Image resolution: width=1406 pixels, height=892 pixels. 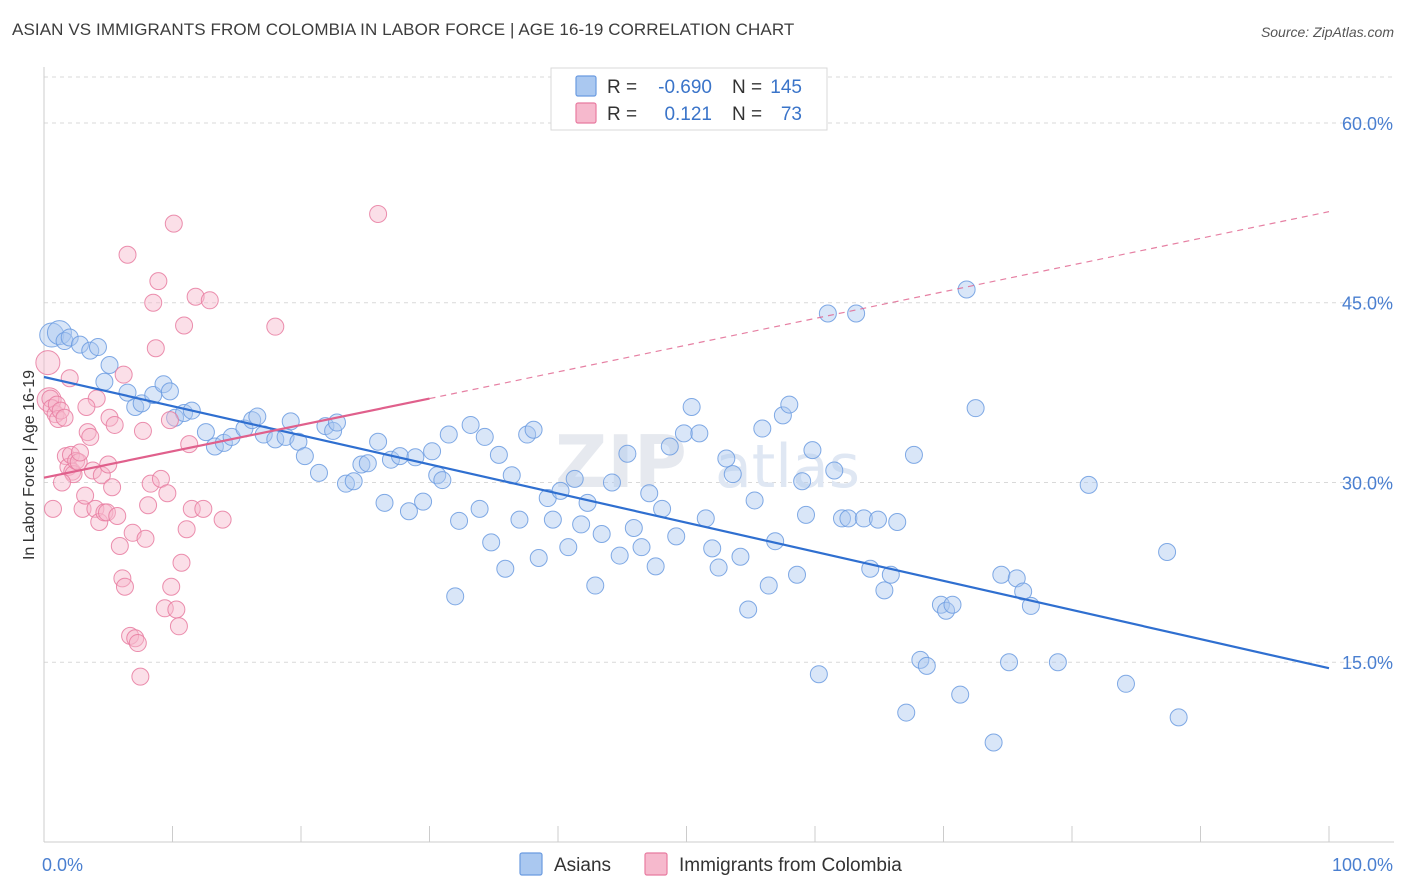 What do you see at coordinates (1367, 663) in the screenshot?
I see `y-tick-label: 15.0%` at bounding box center [1367, 663].